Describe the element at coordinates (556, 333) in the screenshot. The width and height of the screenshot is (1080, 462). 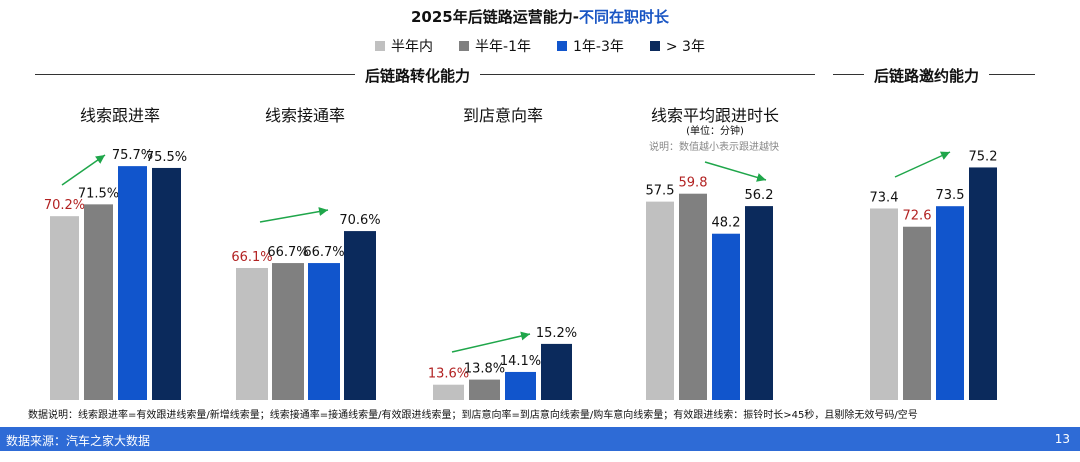
I see `data-label: 15.2%` at that location.